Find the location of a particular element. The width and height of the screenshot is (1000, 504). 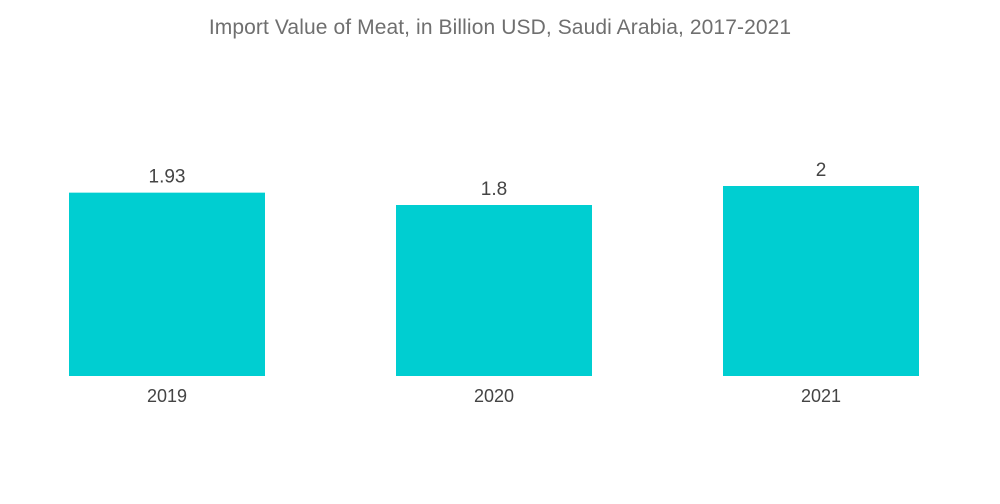

data-label-2020: 1.8 is located at coordinates (494, 189).